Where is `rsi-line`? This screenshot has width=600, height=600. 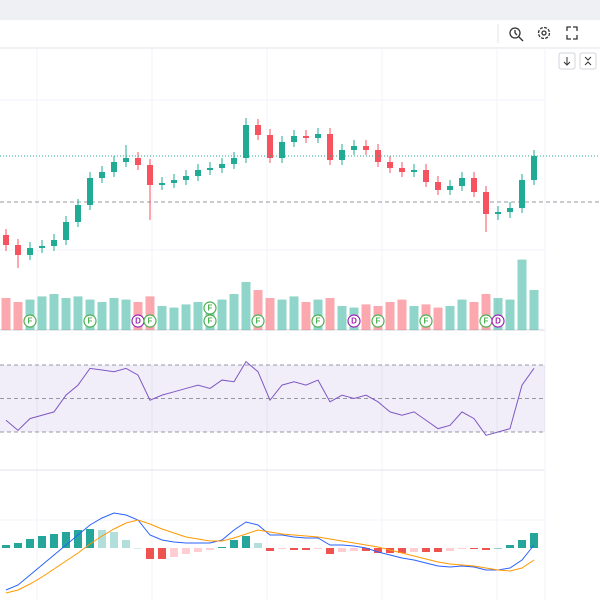 rsi-line is located at coordinates (270, 398).